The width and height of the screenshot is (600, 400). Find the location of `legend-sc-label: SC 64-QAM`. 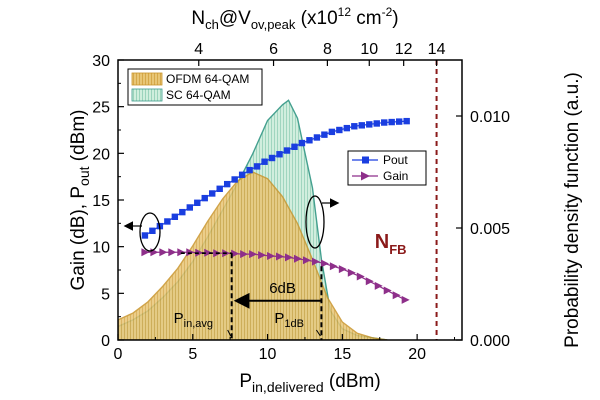

legend-sc-label: SC 64-QAM is located at coordinates (198, 95).